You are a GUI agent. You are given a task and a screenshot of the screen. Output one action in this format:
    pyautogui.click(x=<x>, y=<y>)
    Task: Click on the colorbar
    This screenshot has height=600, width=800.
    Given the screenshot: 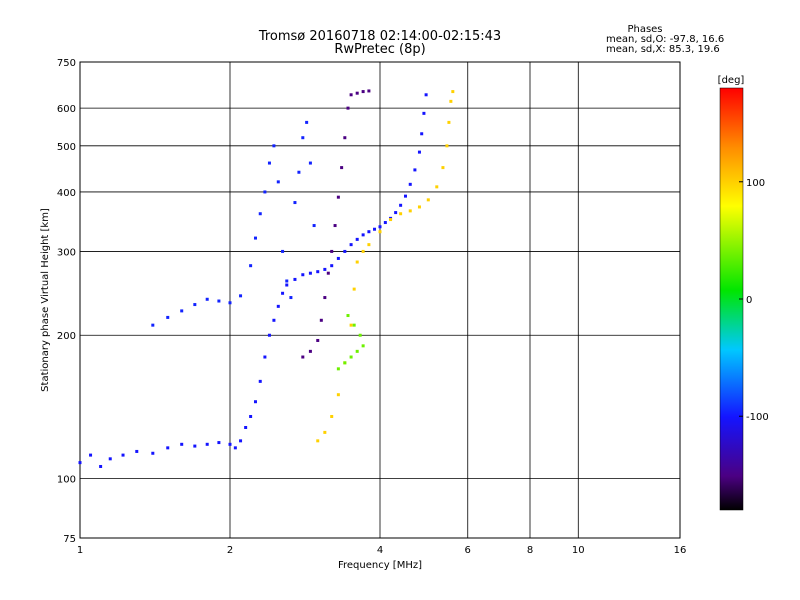 What is the action you would take?
    pyautogui.click(x=731, y=299)
    